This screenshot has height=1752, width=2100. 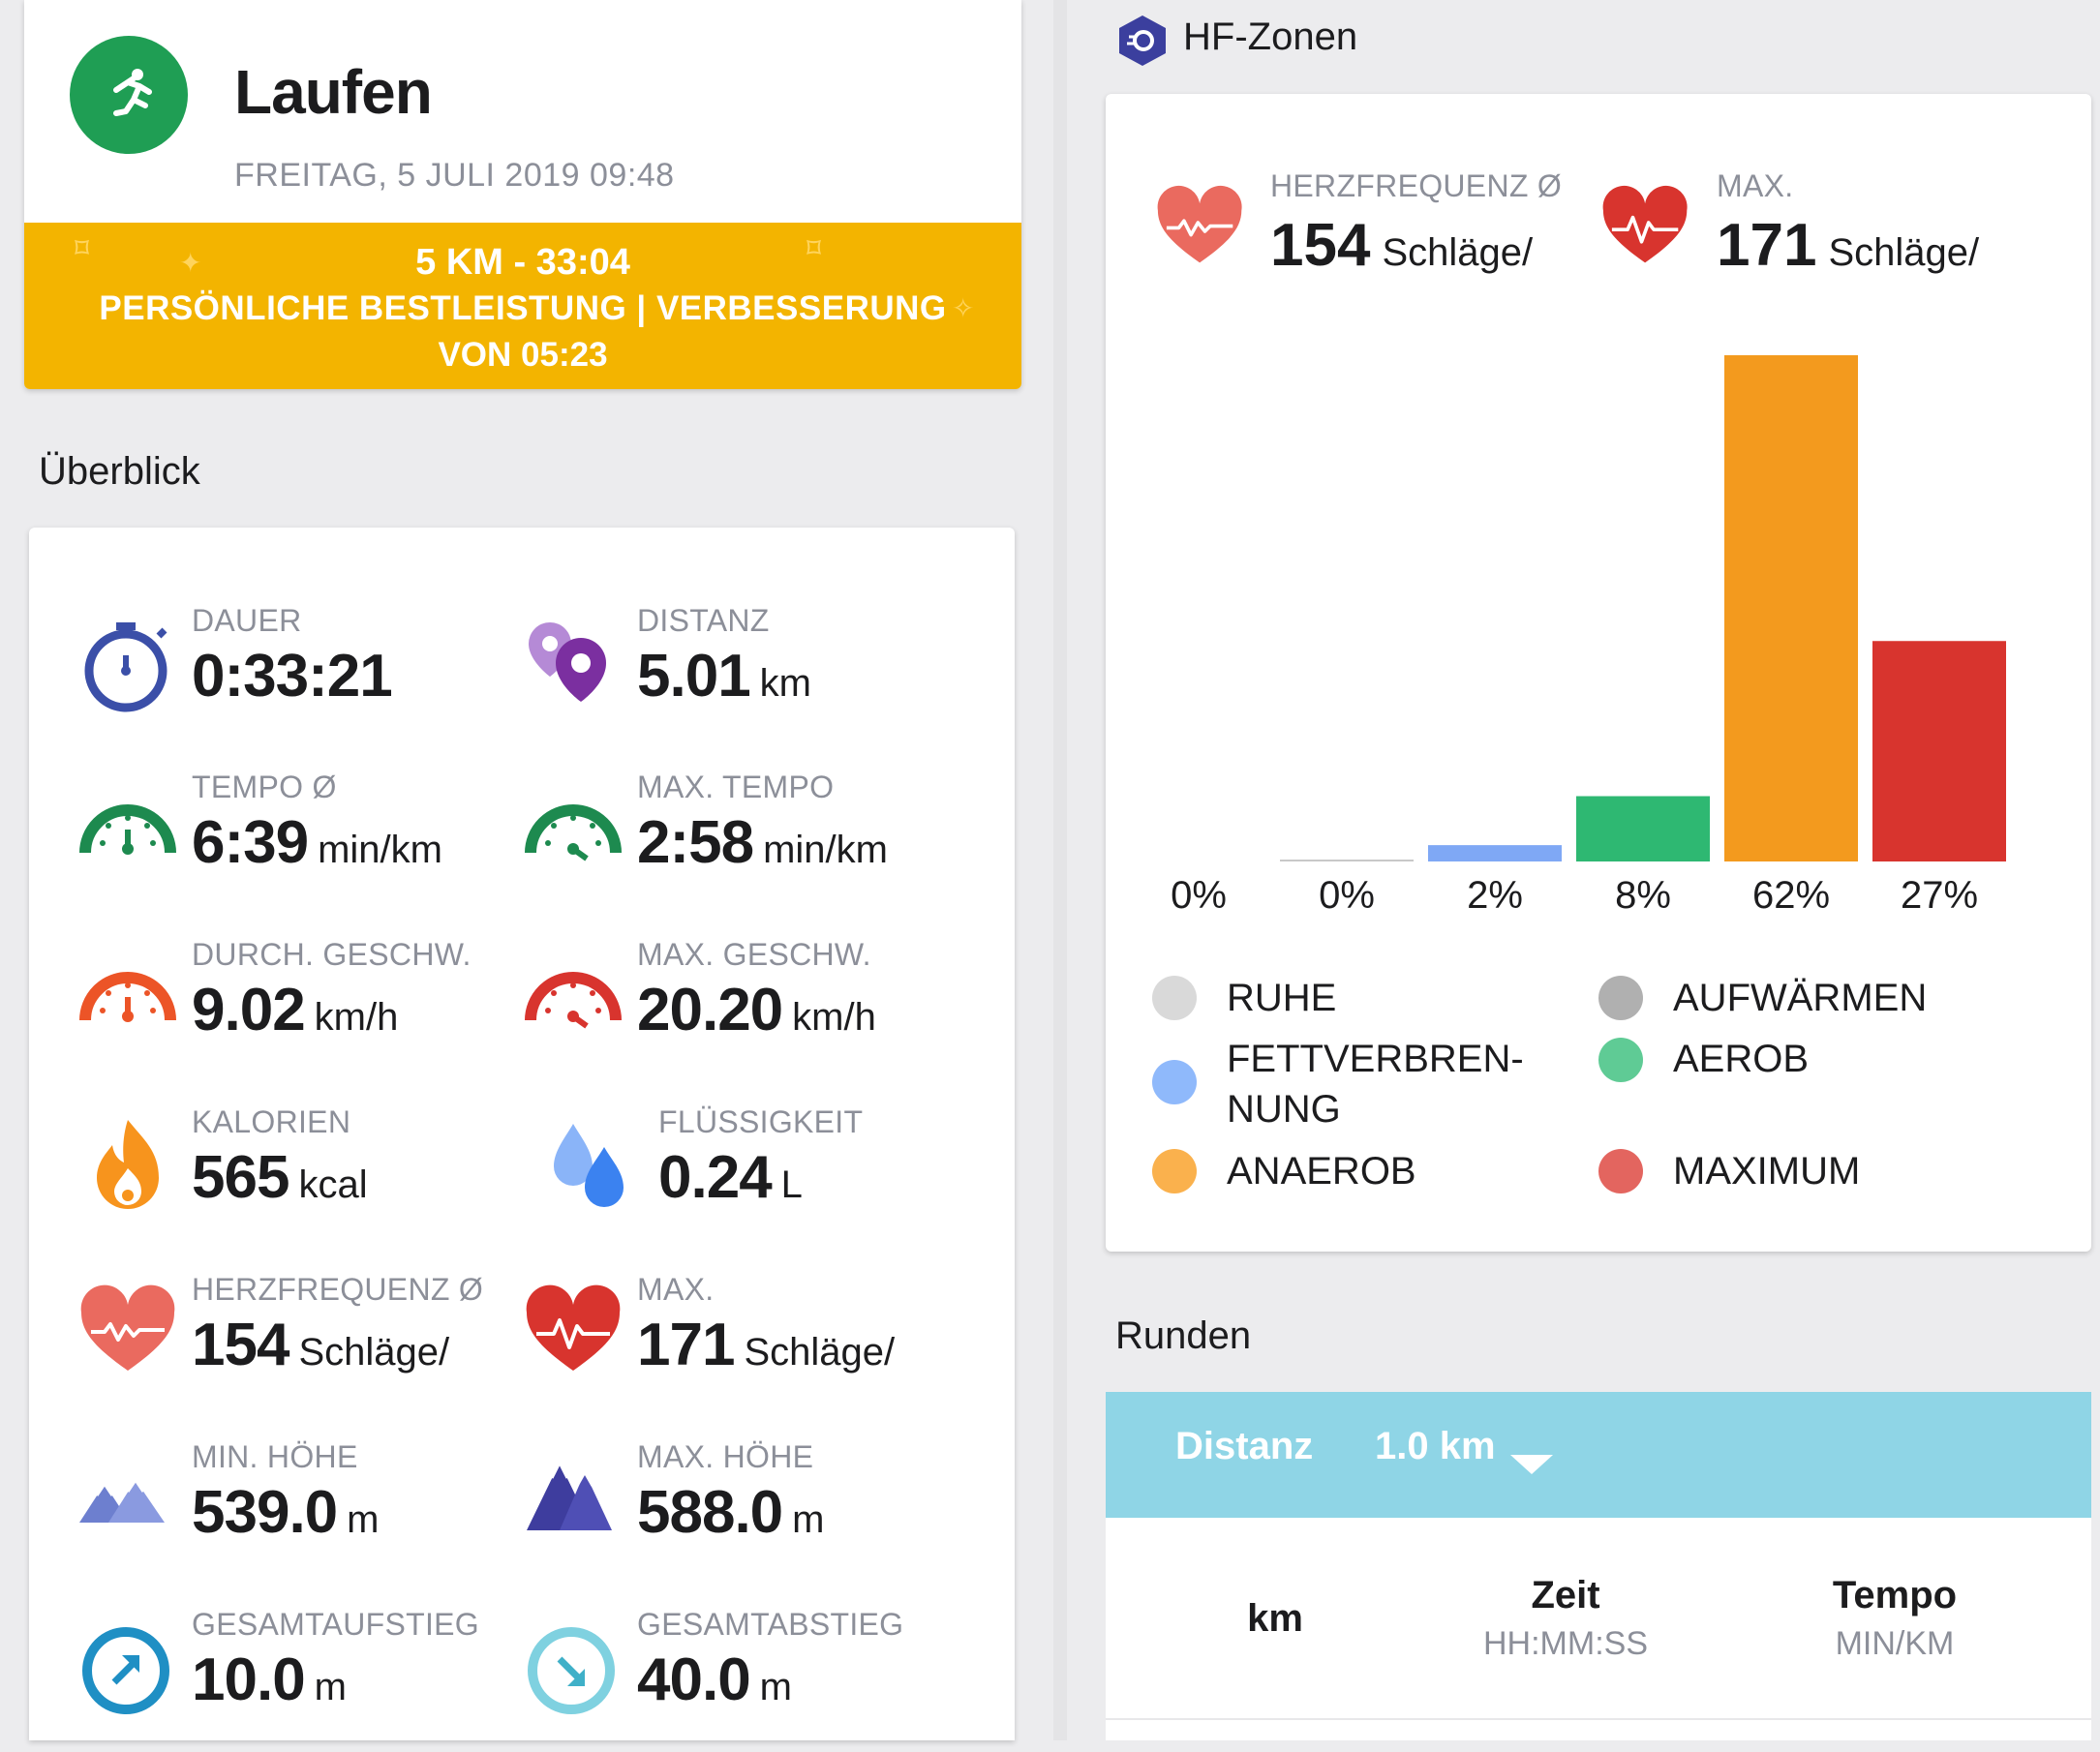 What do you see at coordinates (710, 1010) in the screenshot?
I see `metric-value: 20.20` at bounding box center [710, 1010].